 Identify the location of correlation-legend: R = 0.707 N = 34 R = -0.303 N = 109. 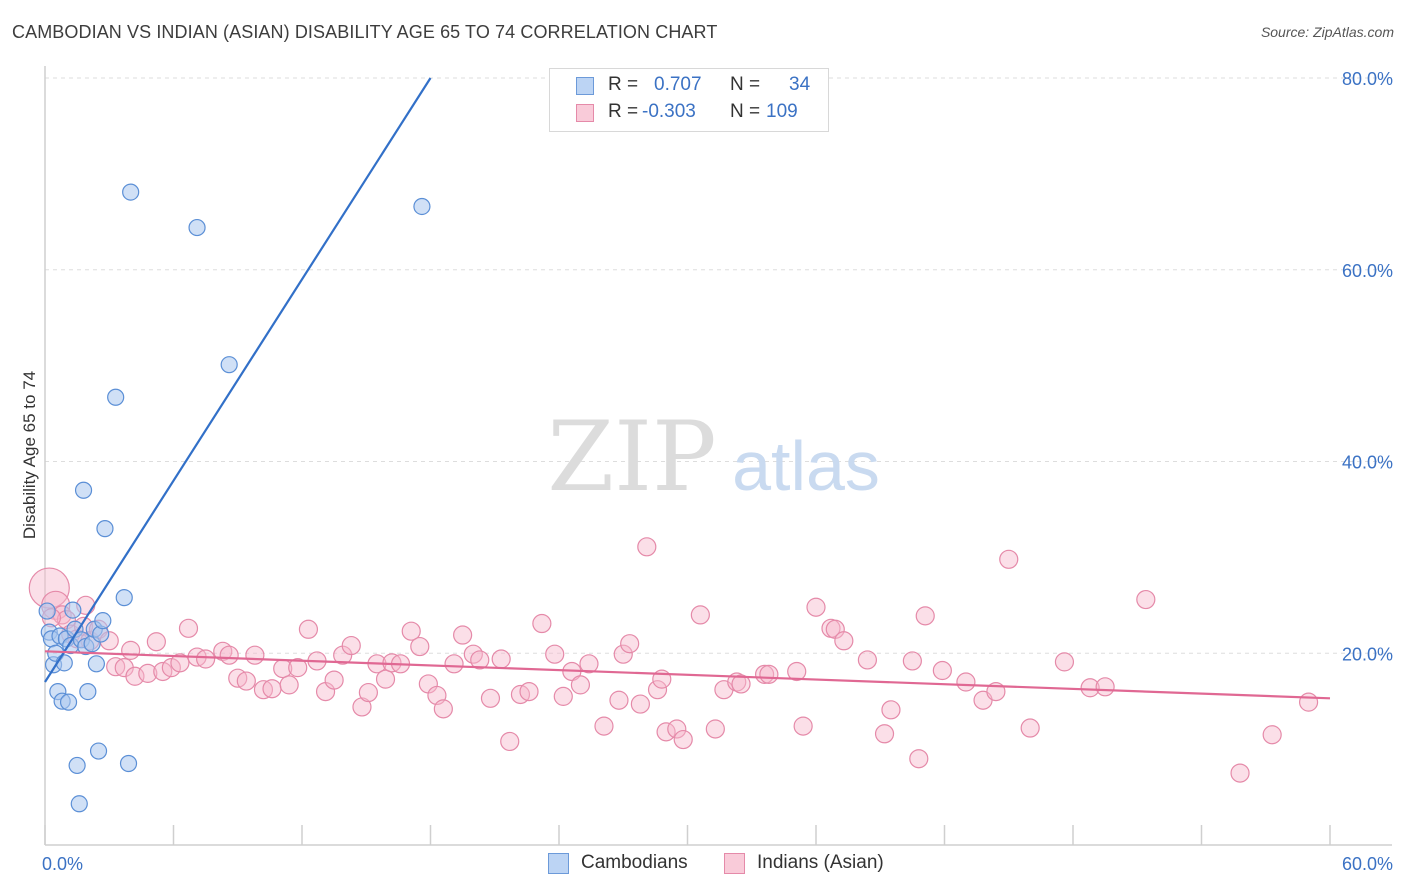
(689, 100).